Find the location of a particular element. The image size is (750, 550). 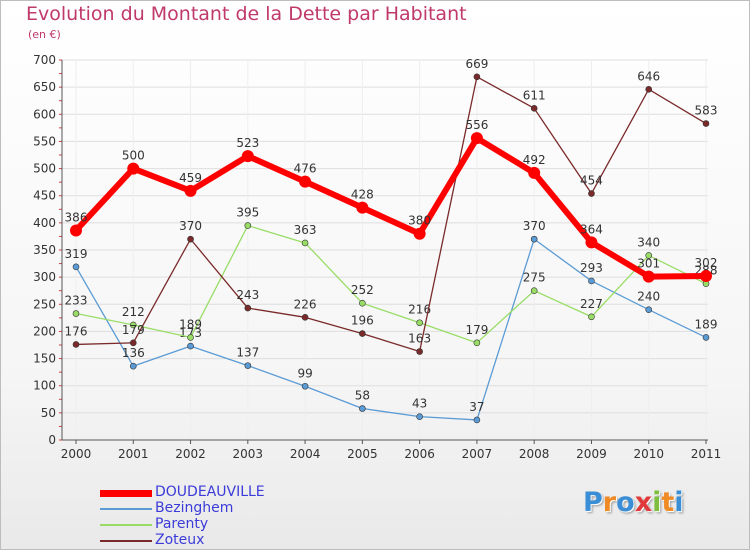

x-tick-label: 2011 is located at coordinates (706, 454).